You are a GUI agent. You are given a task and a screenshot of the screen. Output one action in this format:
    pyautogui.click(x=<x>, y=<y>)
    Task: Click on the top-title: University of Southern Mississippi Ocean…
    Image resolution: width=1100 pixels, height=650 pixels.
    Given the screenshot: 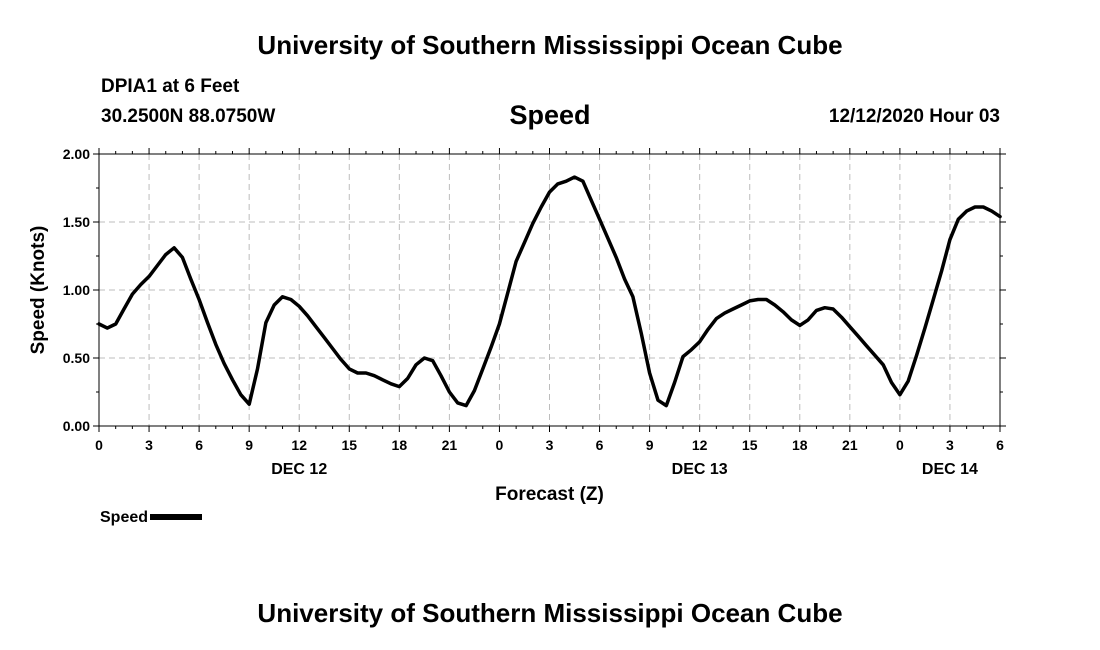 What is the action you would take?
    pyautogui.click(x=550, y=45)
    